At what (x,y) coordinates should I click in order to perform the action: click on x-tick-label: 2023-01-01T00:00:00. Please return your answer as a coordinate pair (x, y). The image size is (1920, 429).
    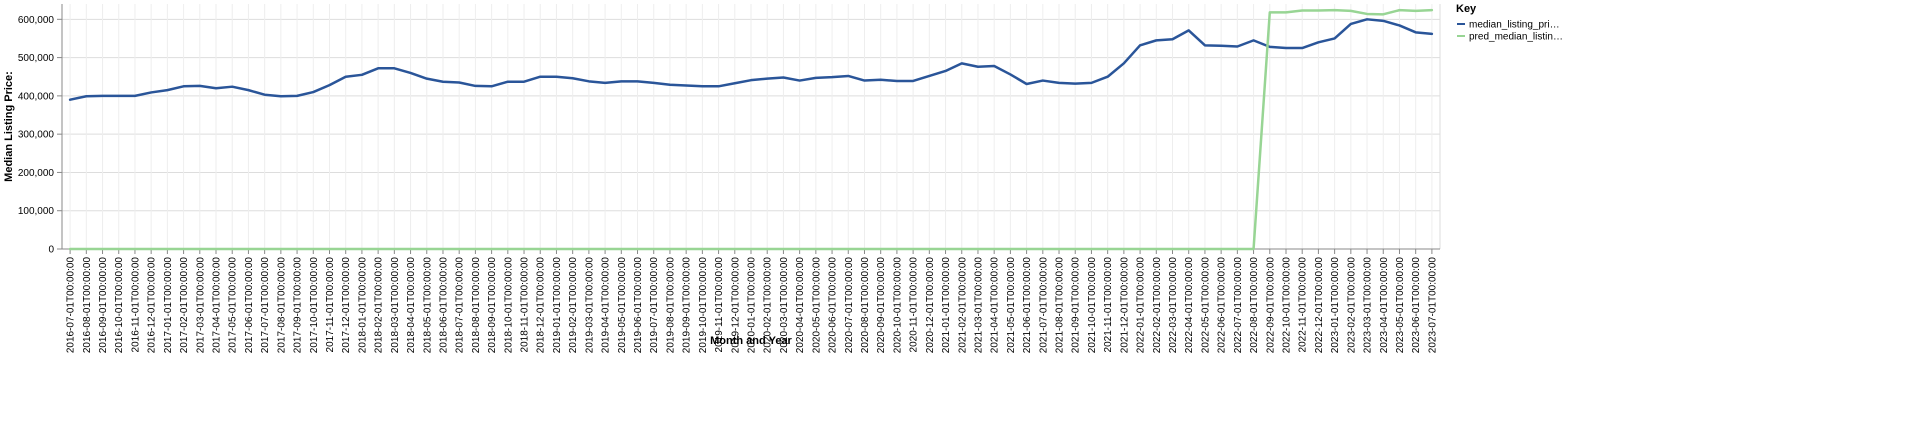
    Looking at the image, I should click on (1335, 305).